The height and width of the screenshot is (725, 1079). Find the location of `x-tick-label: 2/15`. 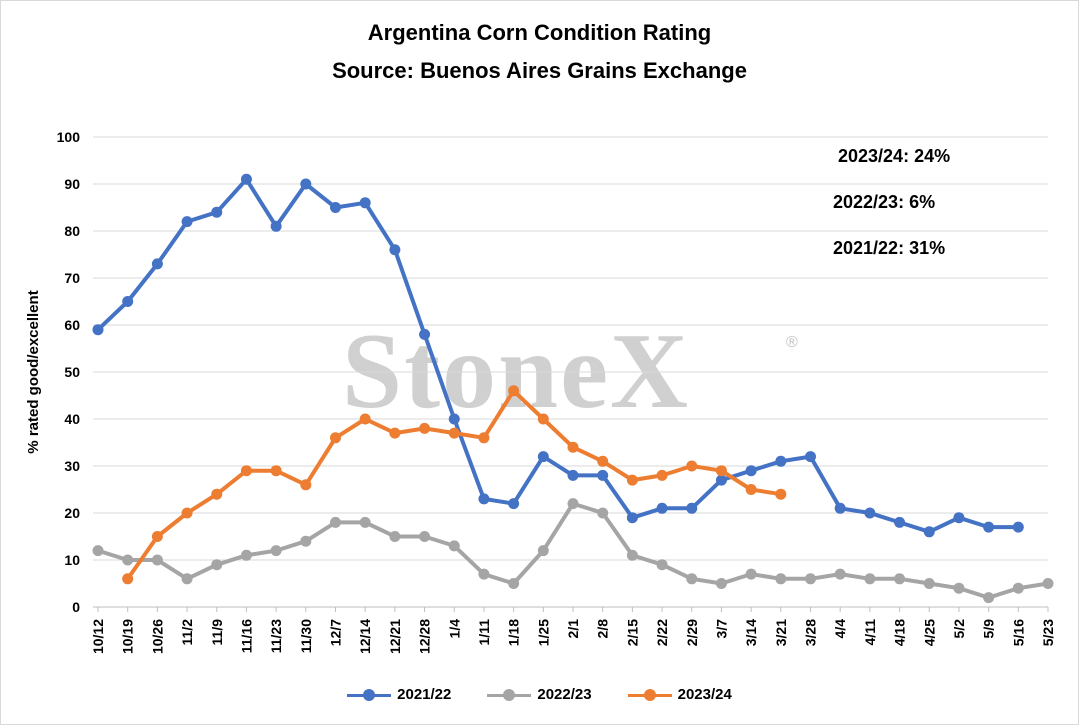

x-tick-label: 2/15 is located at coordinates (632, 632).